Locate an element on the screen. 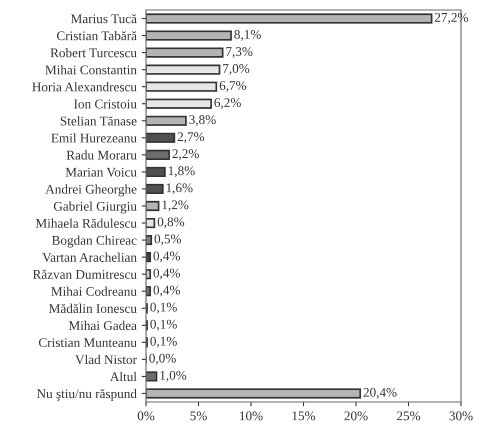  y-tick-label: Marius Tucă is located at coordinates (103, 19).